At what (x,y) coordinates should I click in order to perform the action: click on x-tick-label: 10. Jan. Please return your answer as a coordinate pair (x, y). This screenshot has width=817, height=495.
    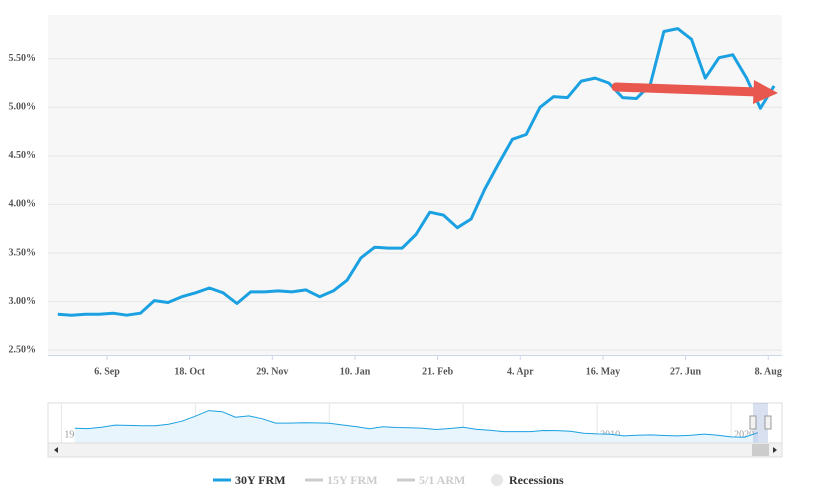
    Looking at the image, I should click on (355, 371).